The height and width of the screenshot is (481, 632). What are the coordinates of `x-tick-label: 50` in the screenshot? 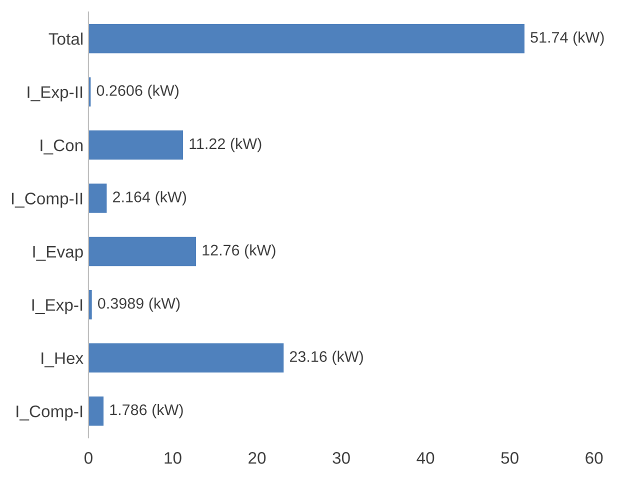 It's located at (509, 458).